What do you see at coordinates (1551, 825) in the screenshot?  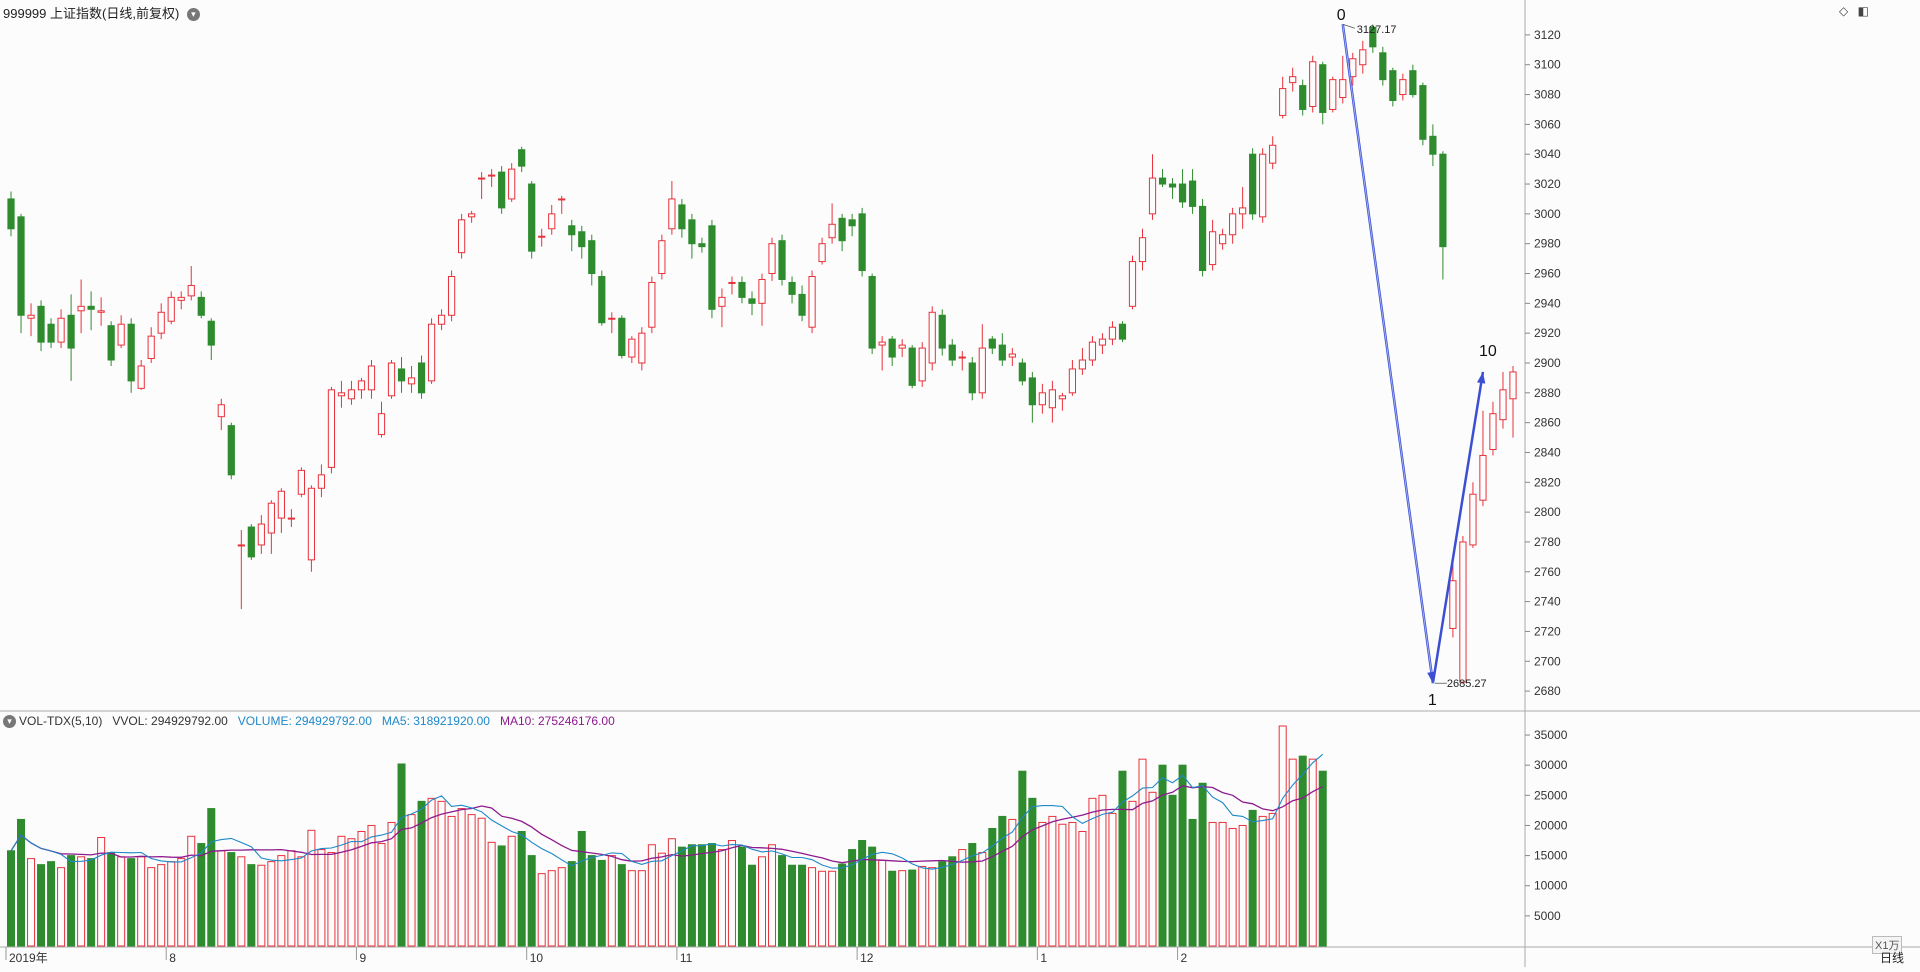 I see `volume-tick-label: 20000` at bounding box center [1551, 825].